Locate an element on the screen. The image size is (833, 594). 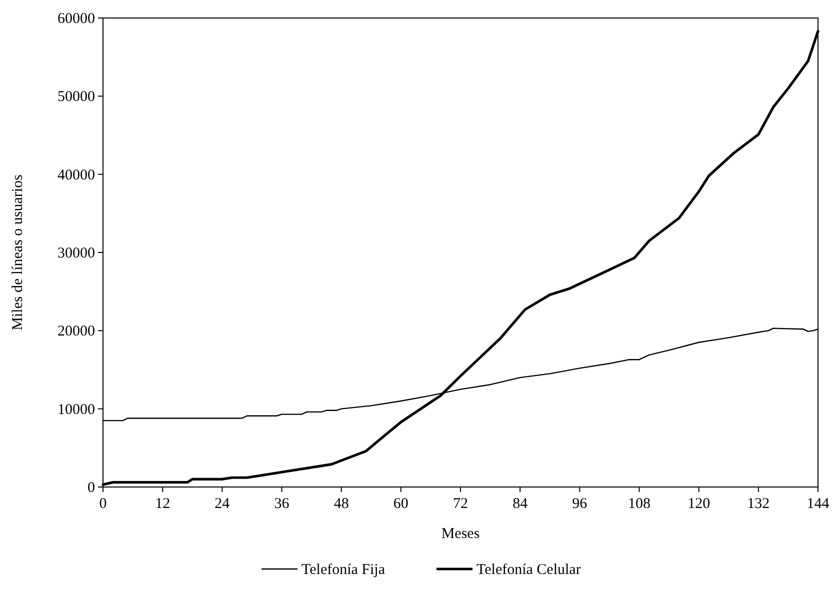
y-axis-title: Miles de líneas o usuarios is located at coordinates (18, 252).